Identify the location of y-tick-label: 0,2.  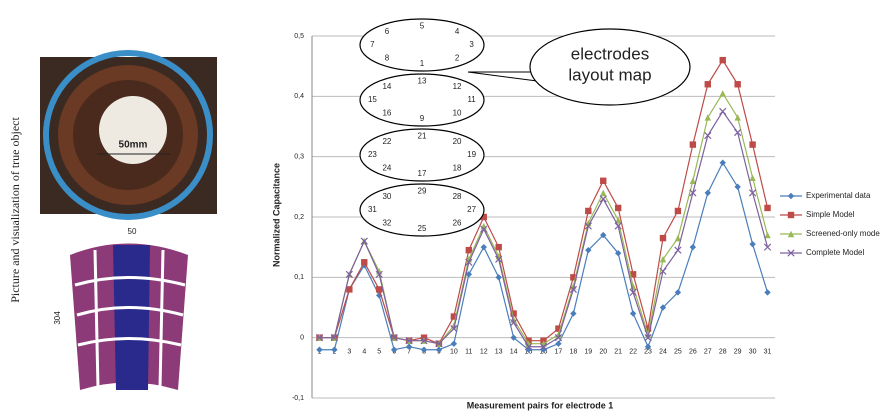
(299, 217).